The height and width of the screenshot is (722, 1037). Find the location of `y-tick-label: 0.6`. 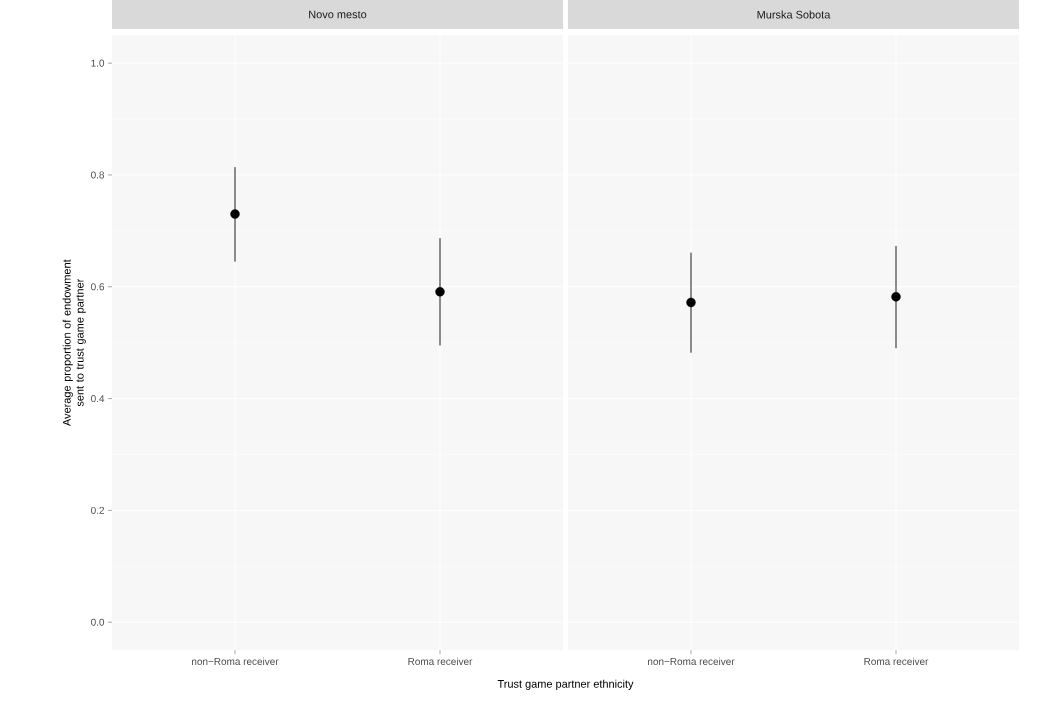

y-tick-label: 0.6 is located at coordinates (98, 287).